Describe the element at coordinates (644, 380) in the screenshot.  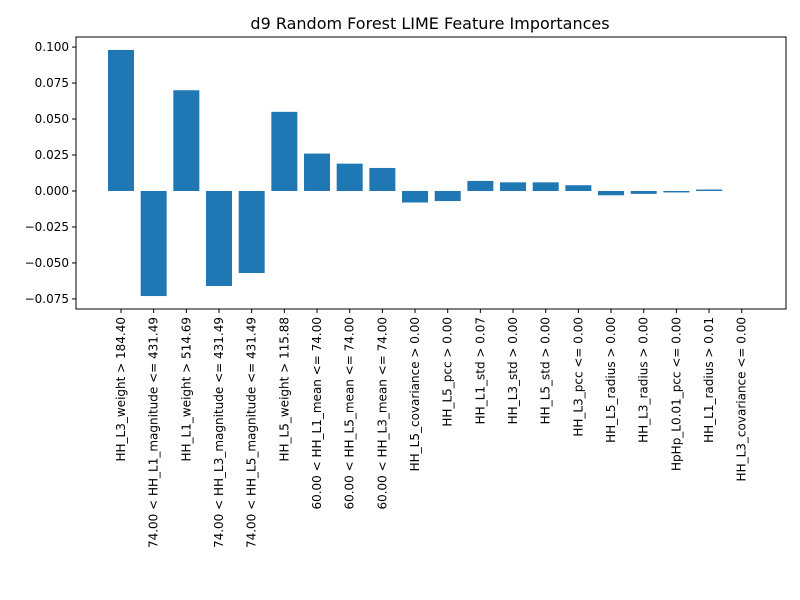
I see `x-tick-label: HH_L3_radius > 0.00` at that location.